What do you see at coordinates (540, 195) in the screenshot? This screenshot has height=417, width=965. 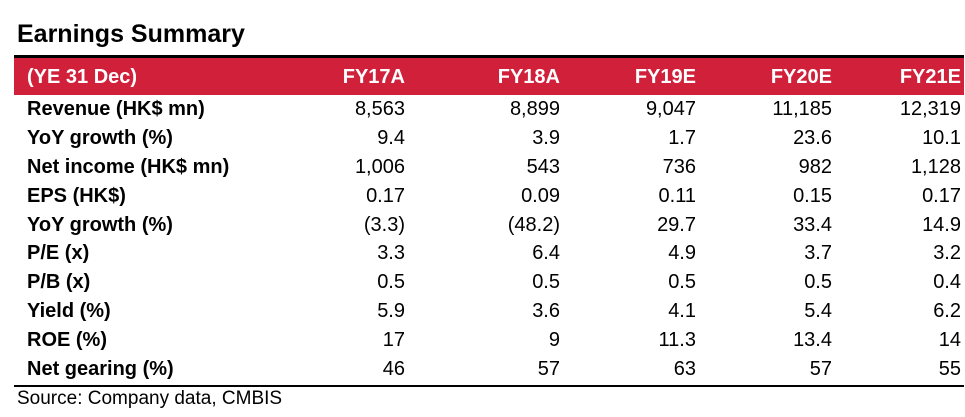 I see `table-cell: 0.09` at bounding box center [540, 195].